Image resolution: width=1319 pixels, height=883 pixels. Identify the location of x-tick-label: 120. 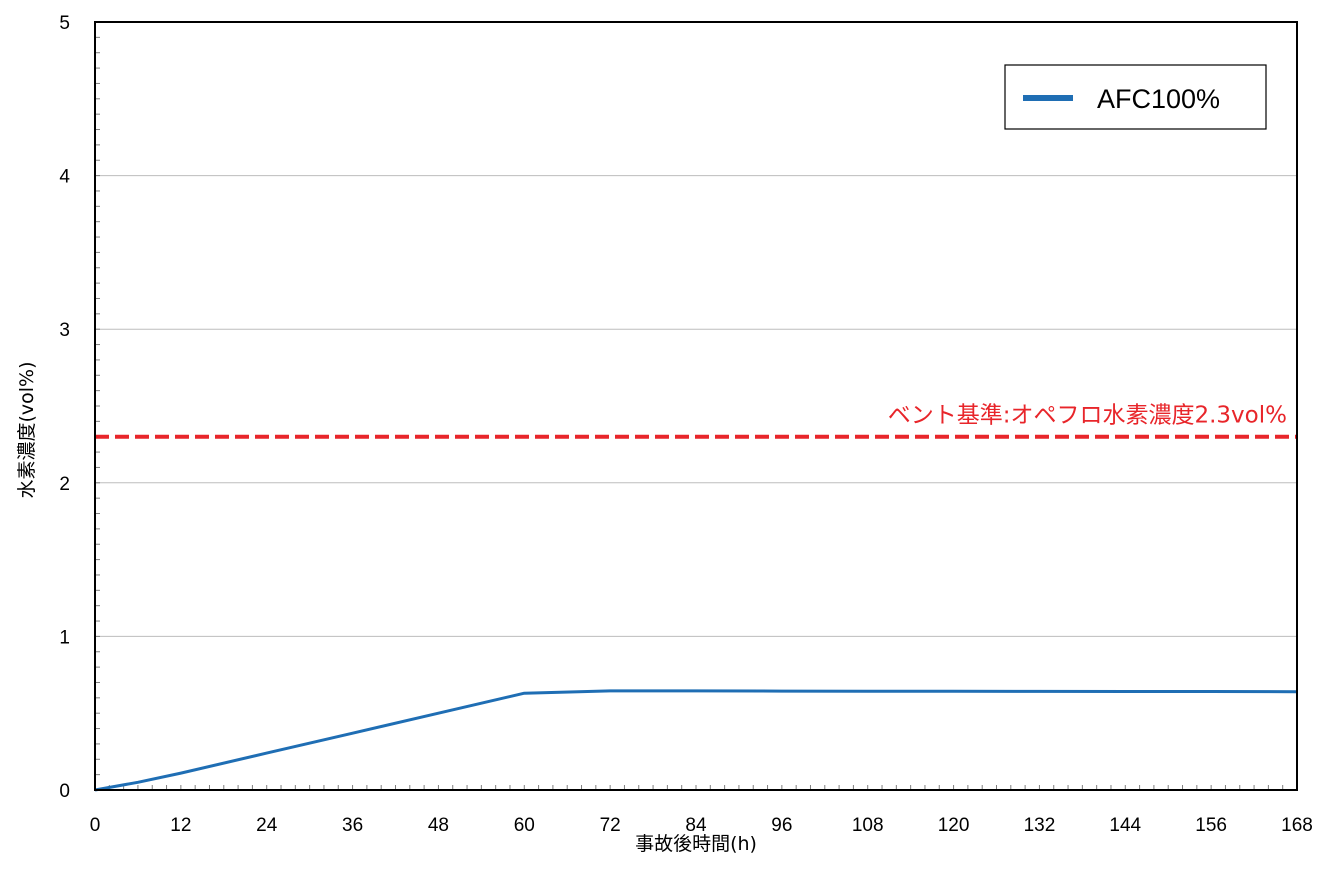
(954, 825).